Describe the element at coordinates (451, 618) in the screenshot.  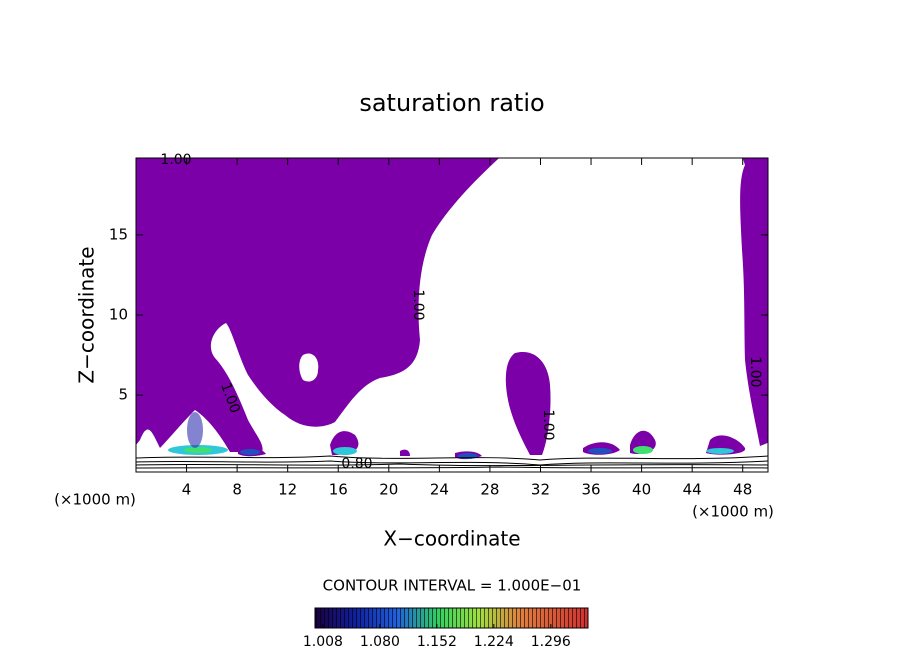
I see `colorbar-frame` at that location.